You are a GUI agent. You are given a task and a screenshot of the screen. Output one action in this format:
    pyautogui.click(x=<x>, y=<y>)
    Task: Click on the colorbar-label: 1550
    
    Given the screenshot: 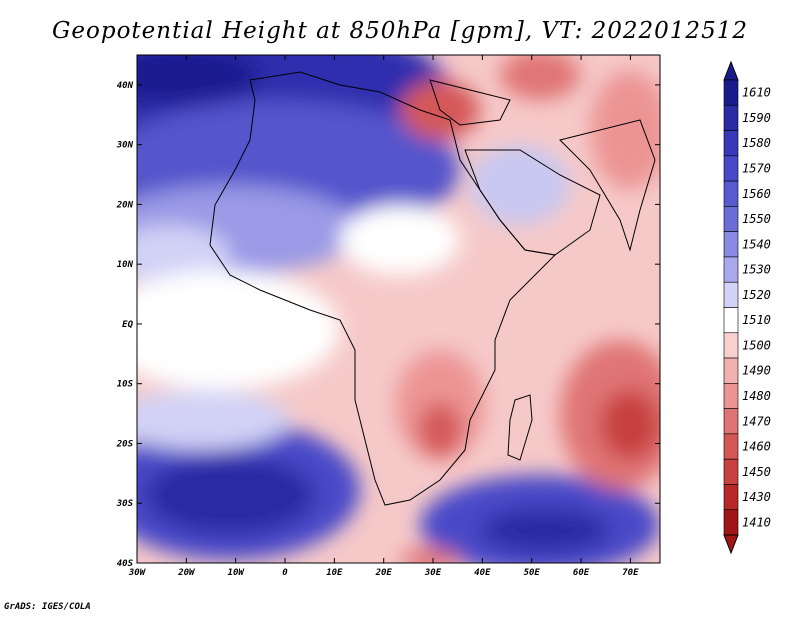 What is the action you would take?
    pyautogui.click(x=756, y=219)
    